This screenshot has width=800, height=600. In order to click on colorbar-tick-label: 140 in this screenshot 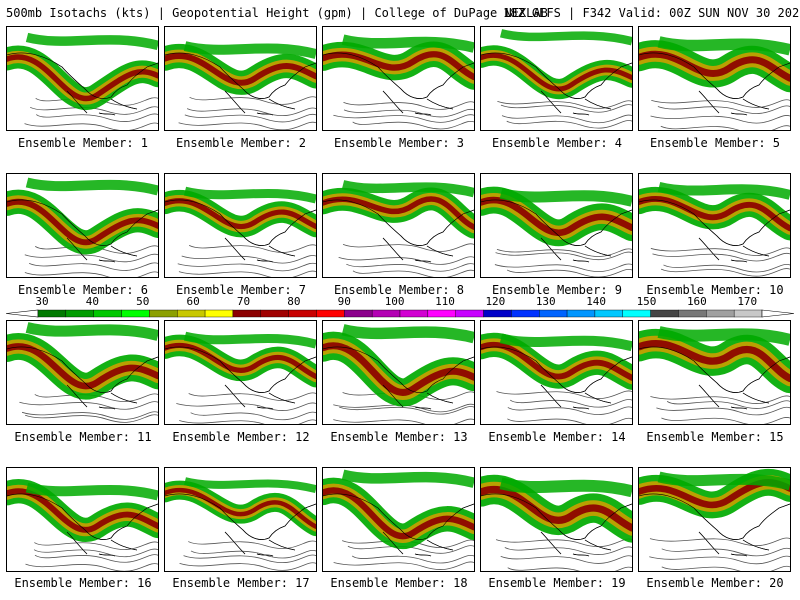, I will do `click(596, 301)`.